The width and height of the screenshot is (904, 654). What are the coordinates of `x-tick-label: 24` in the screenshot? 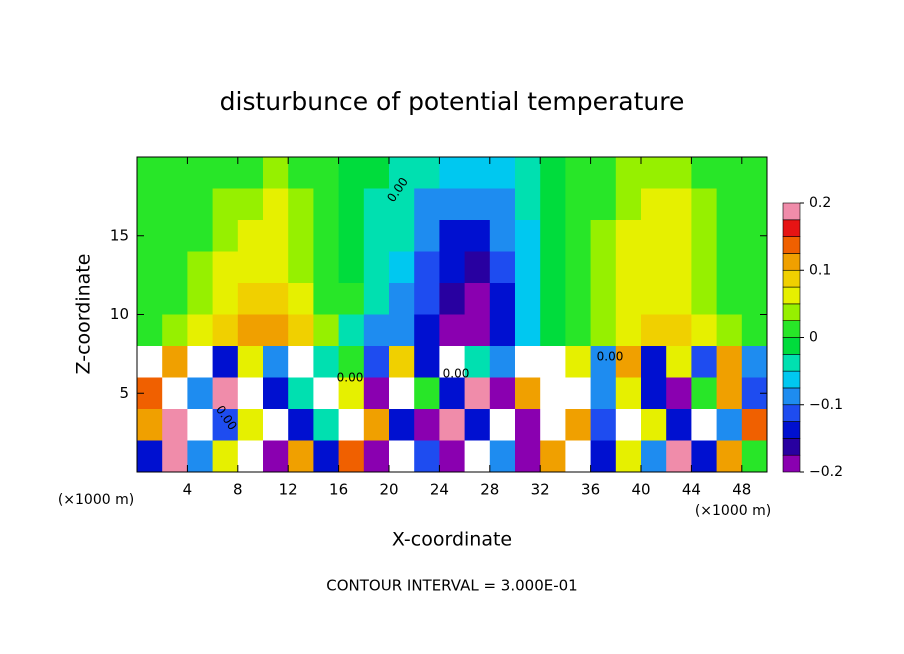 It's located at (439, 490).